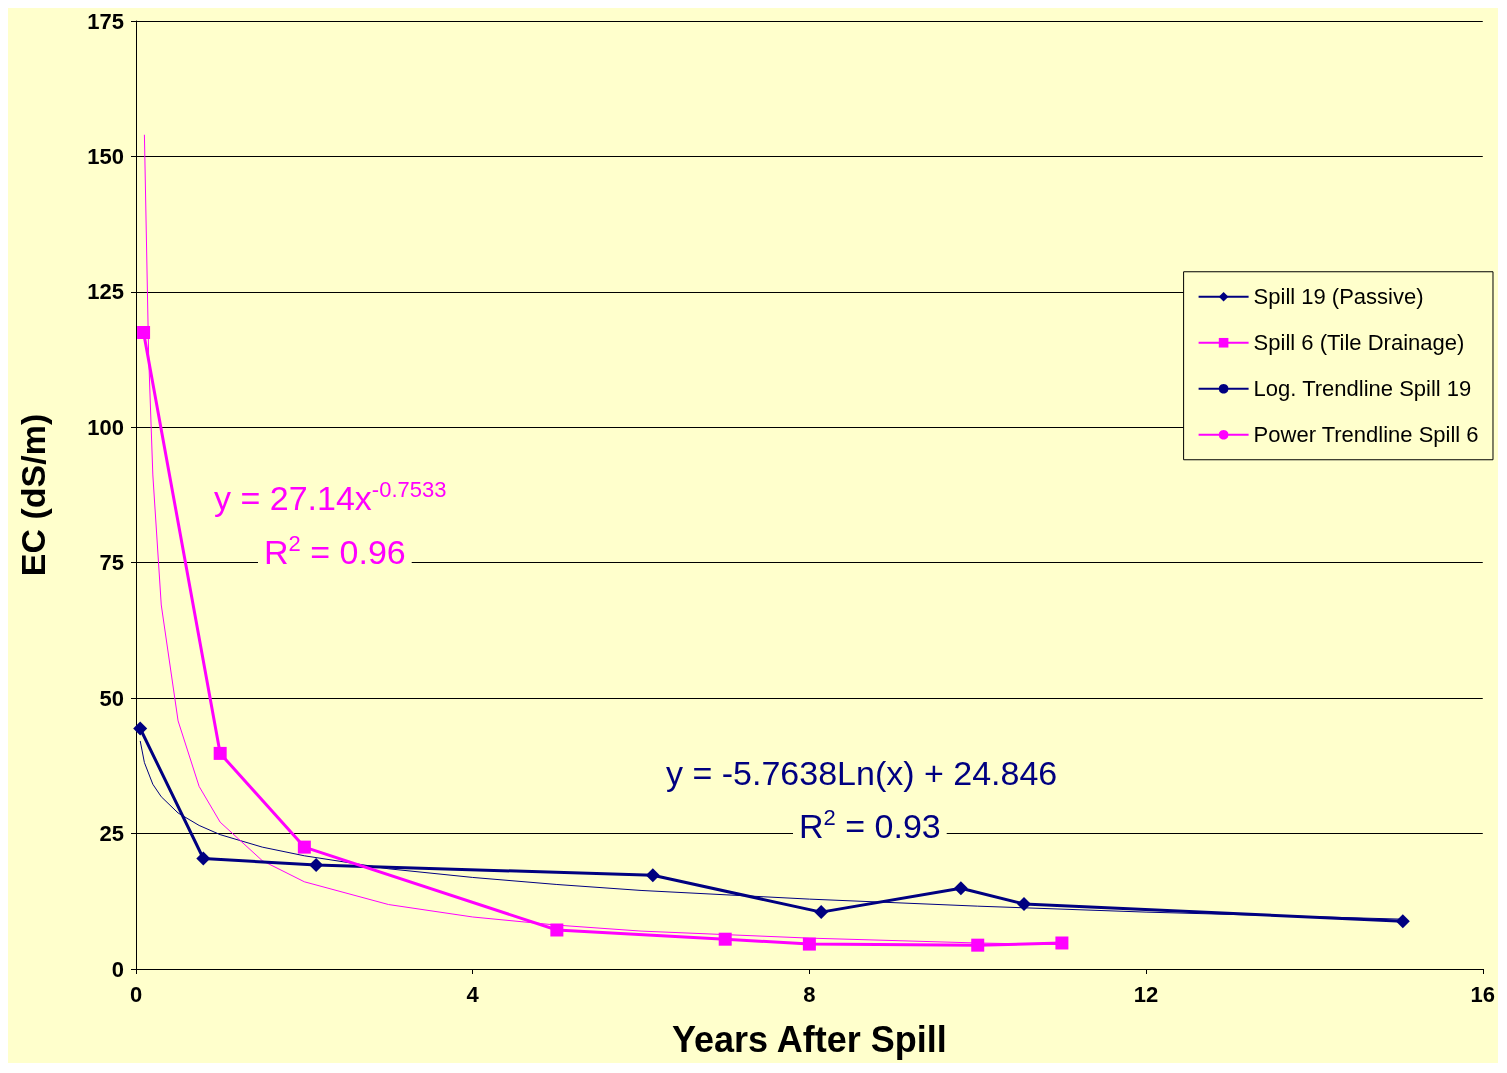 Image resolution: width=1507 pixels, height=1073 pixels. Describe the element at coordinates (1362, 389) in the screenshot. I see `legend-label: Log. Trendline Spill 19` at that location.